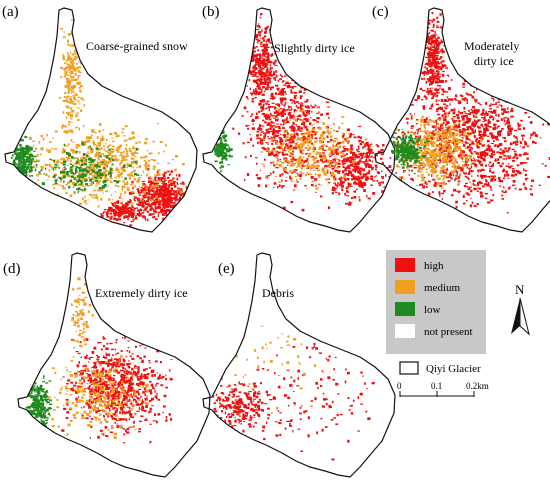 This screenshot has width=550, height=482. I want to click on panel-e-letter: (e), so click(226, 269).